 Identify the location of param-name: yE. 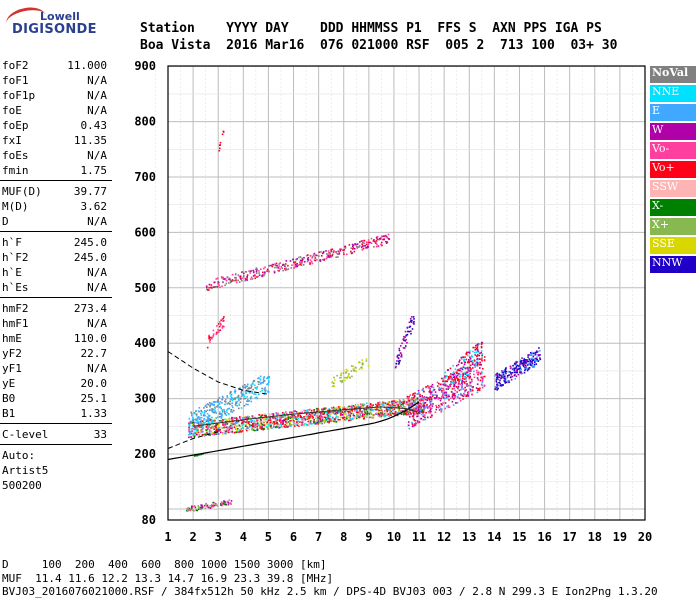
(9, 383).